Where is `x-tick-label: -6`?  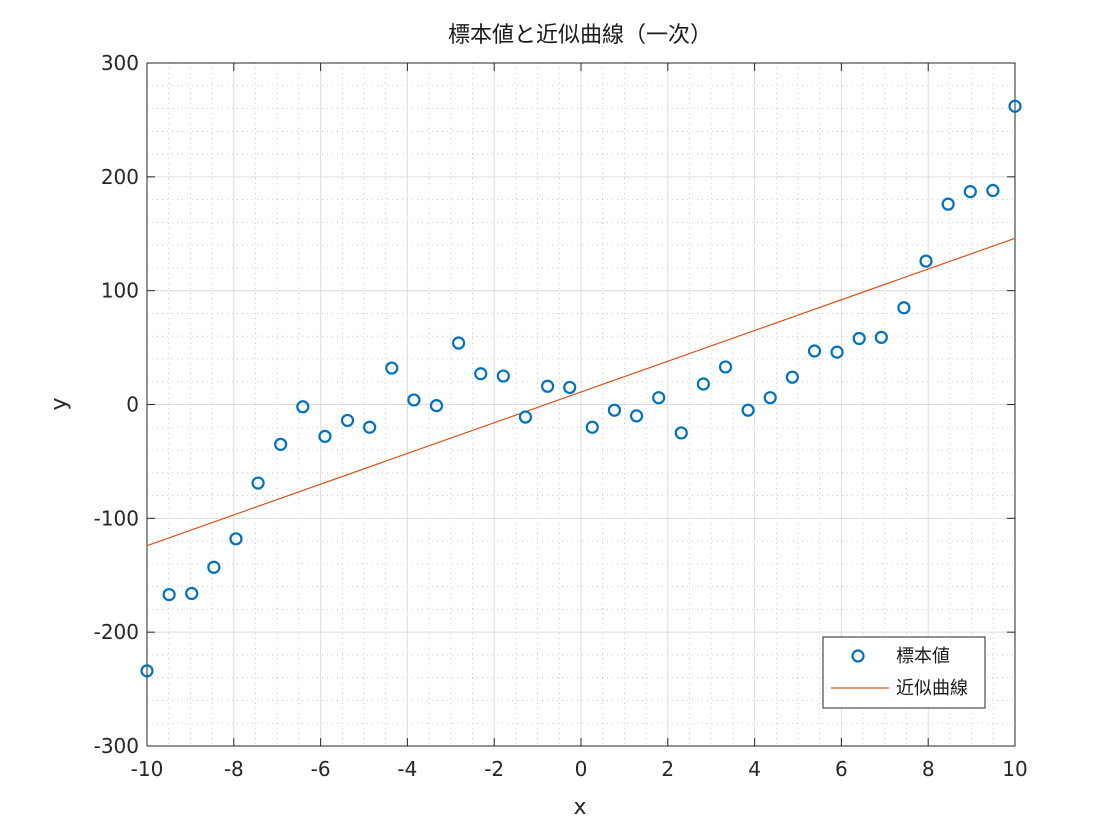
x-tick-label: -6 is located at coordinates (321, 769).